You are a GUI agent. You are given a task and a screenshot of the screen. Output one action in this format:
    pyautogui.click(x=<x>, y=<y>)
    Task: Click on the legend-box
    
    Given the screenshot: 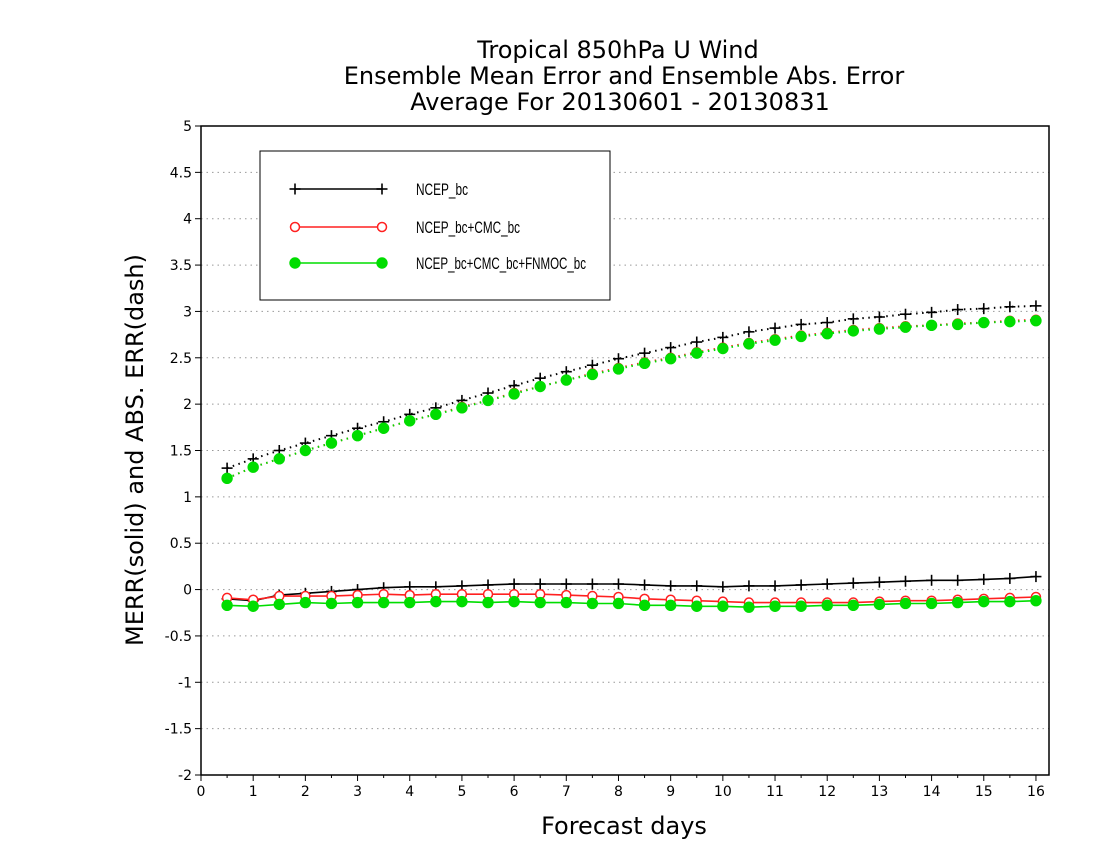 What is the action you would take?
    pyautogui.click(x=435, y=225)
    